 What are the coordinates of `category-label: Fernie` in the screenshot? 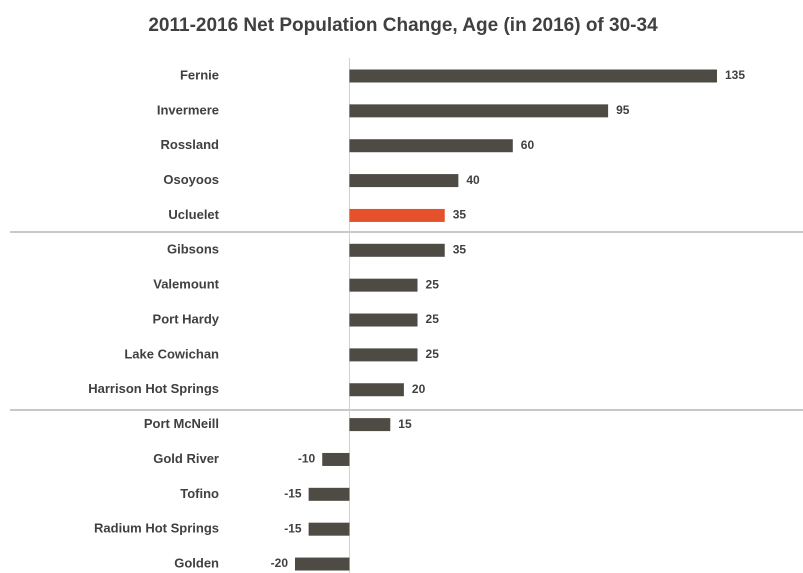 It's located at (199, 74).